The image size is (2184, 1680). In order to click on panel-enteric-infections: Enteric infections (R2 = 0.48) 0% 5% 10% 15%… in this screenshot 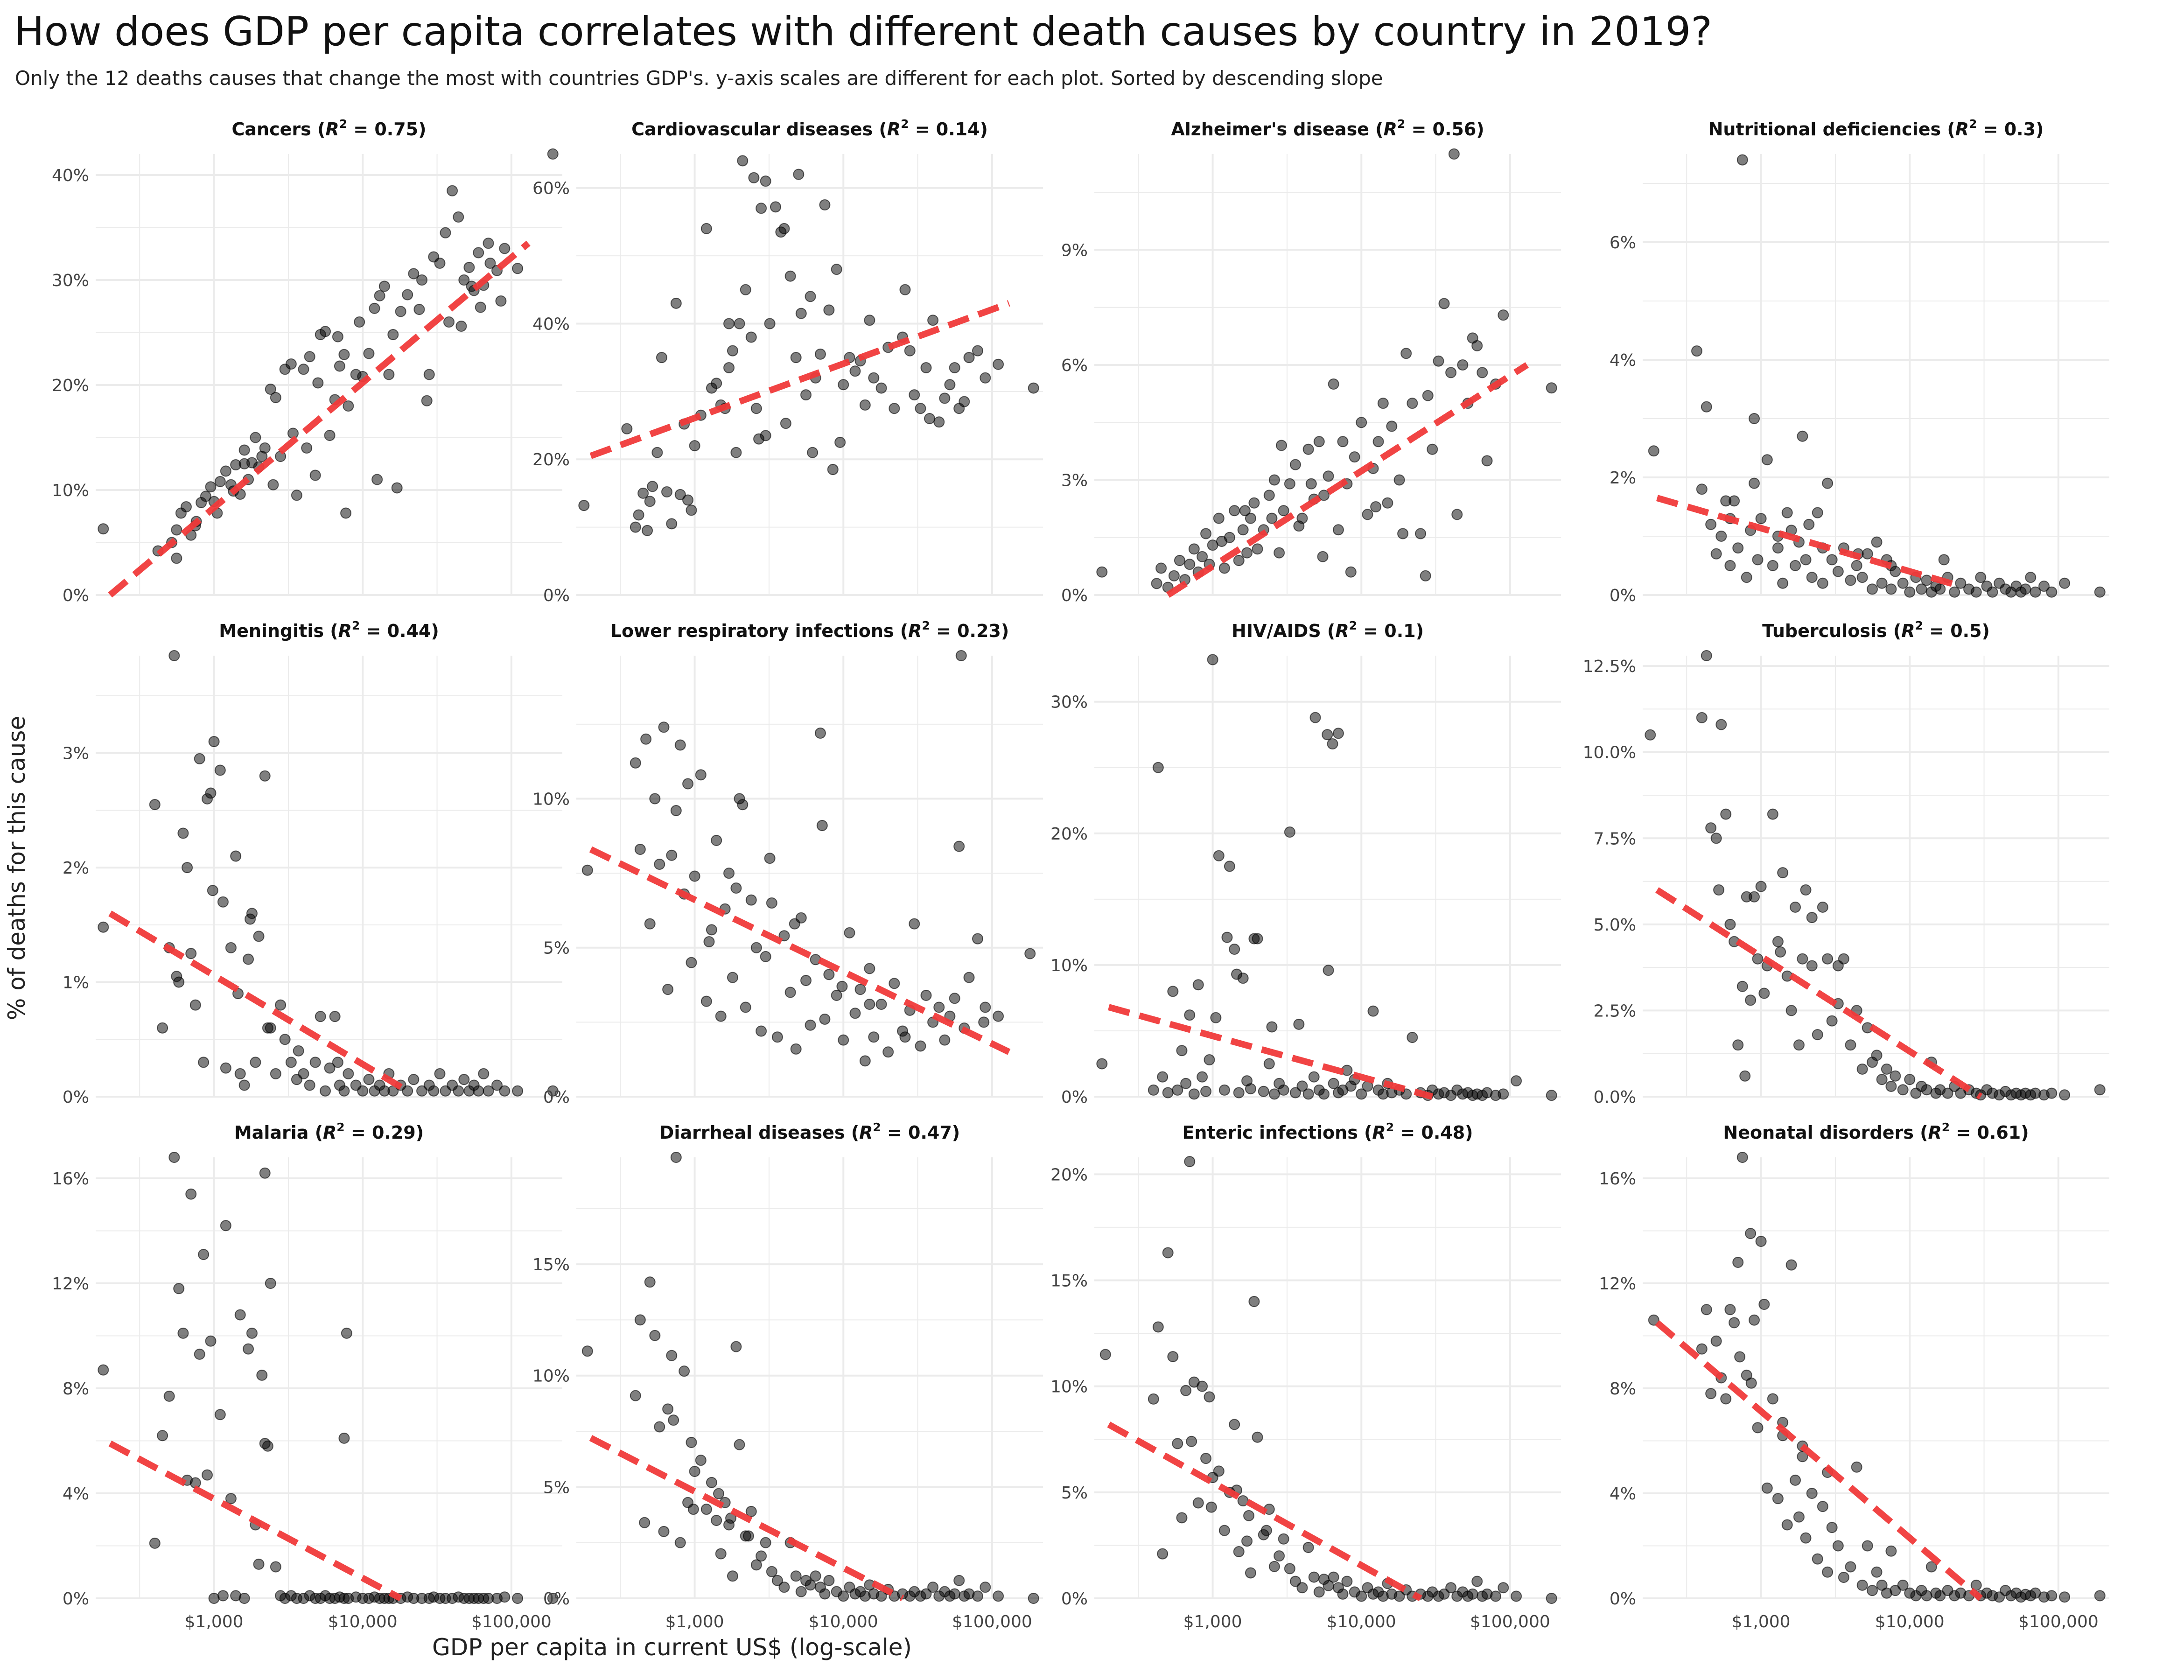, I will do `click(1305, 1375)`.